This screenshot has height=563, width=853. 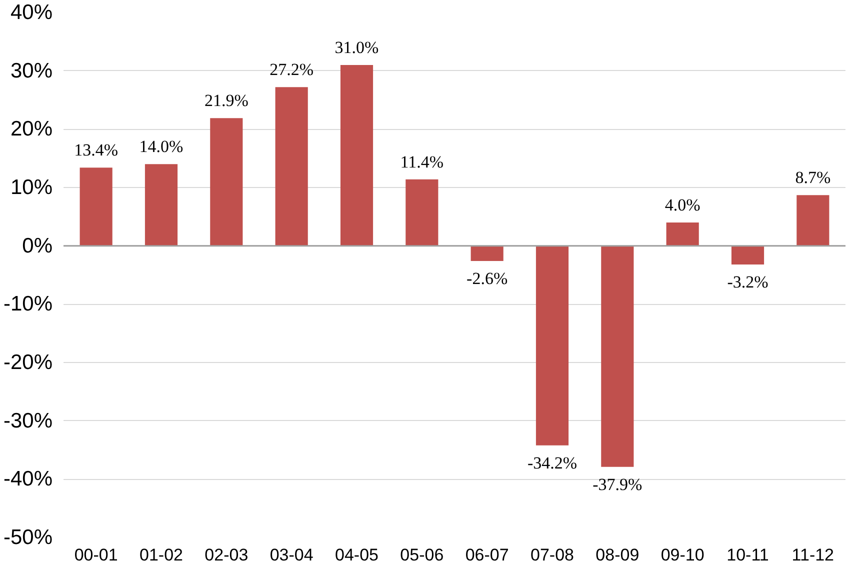 I want to click on y-tick-label: -10%, so click(x=28, y=304).